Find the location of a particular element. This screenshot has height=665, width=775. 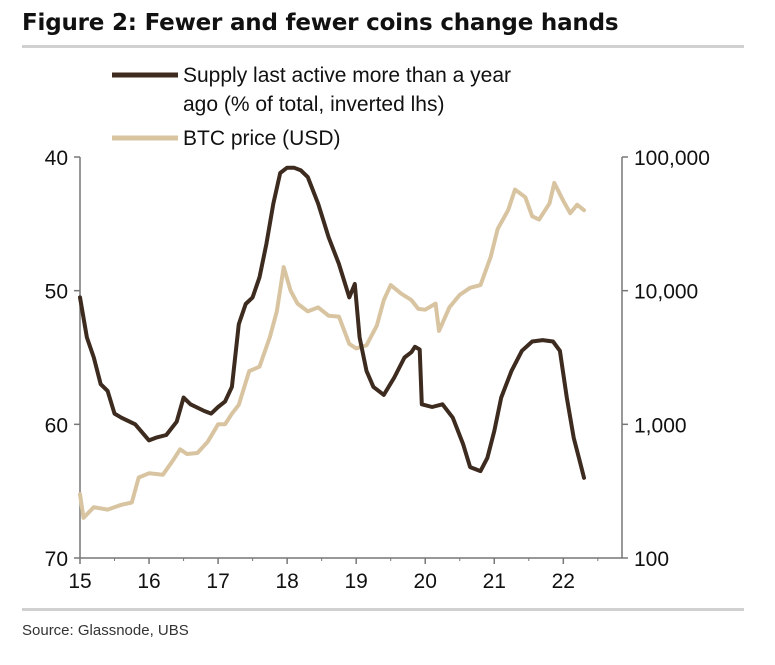

right-tick-label: 100,000 is located at coordinates (672, 158).